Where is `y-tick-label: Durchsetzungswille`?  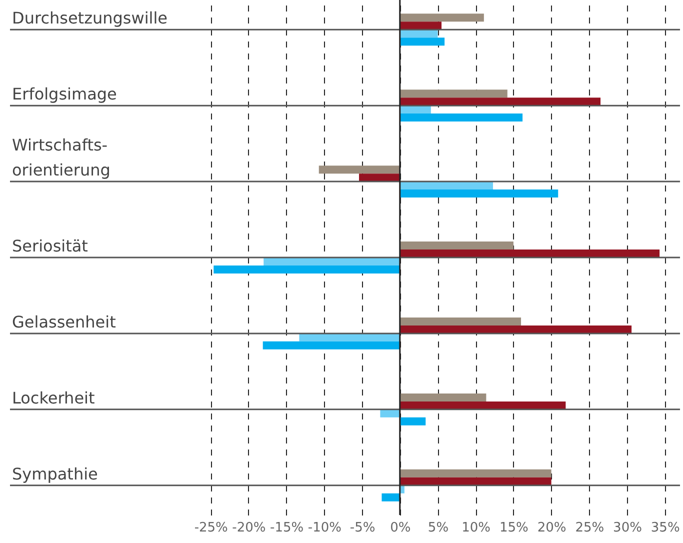 y-tick-label: Durchsetzungswille is located at coordinates (90, 18).